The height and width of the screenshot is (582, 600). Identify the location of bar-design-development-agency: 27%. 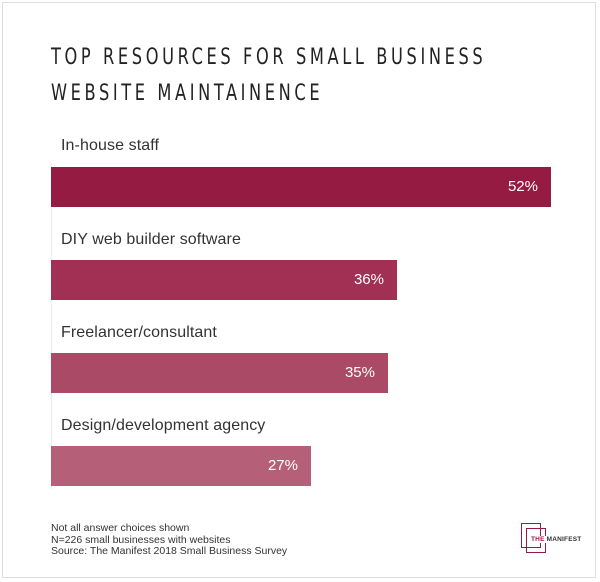
(181, 466).